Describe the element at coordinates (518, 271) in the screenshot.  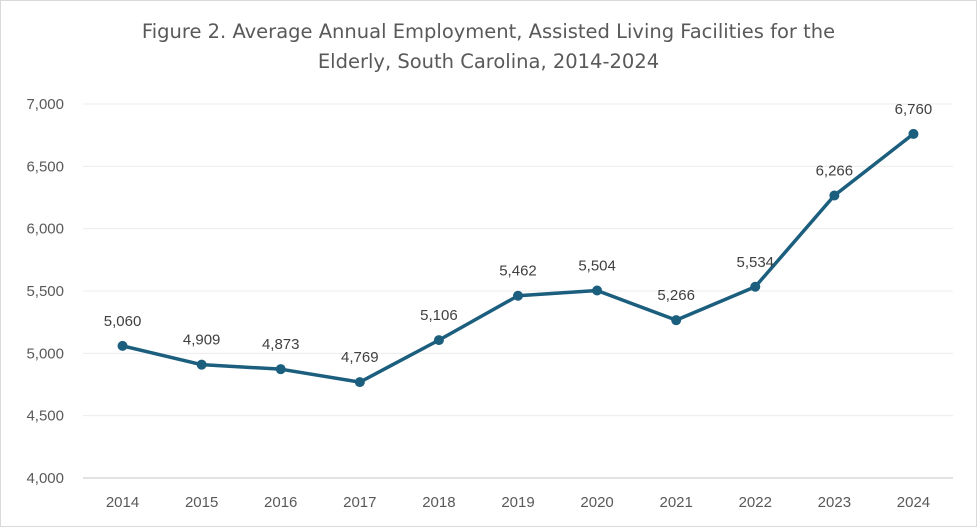
I see `data-label: 5,462` at that location.